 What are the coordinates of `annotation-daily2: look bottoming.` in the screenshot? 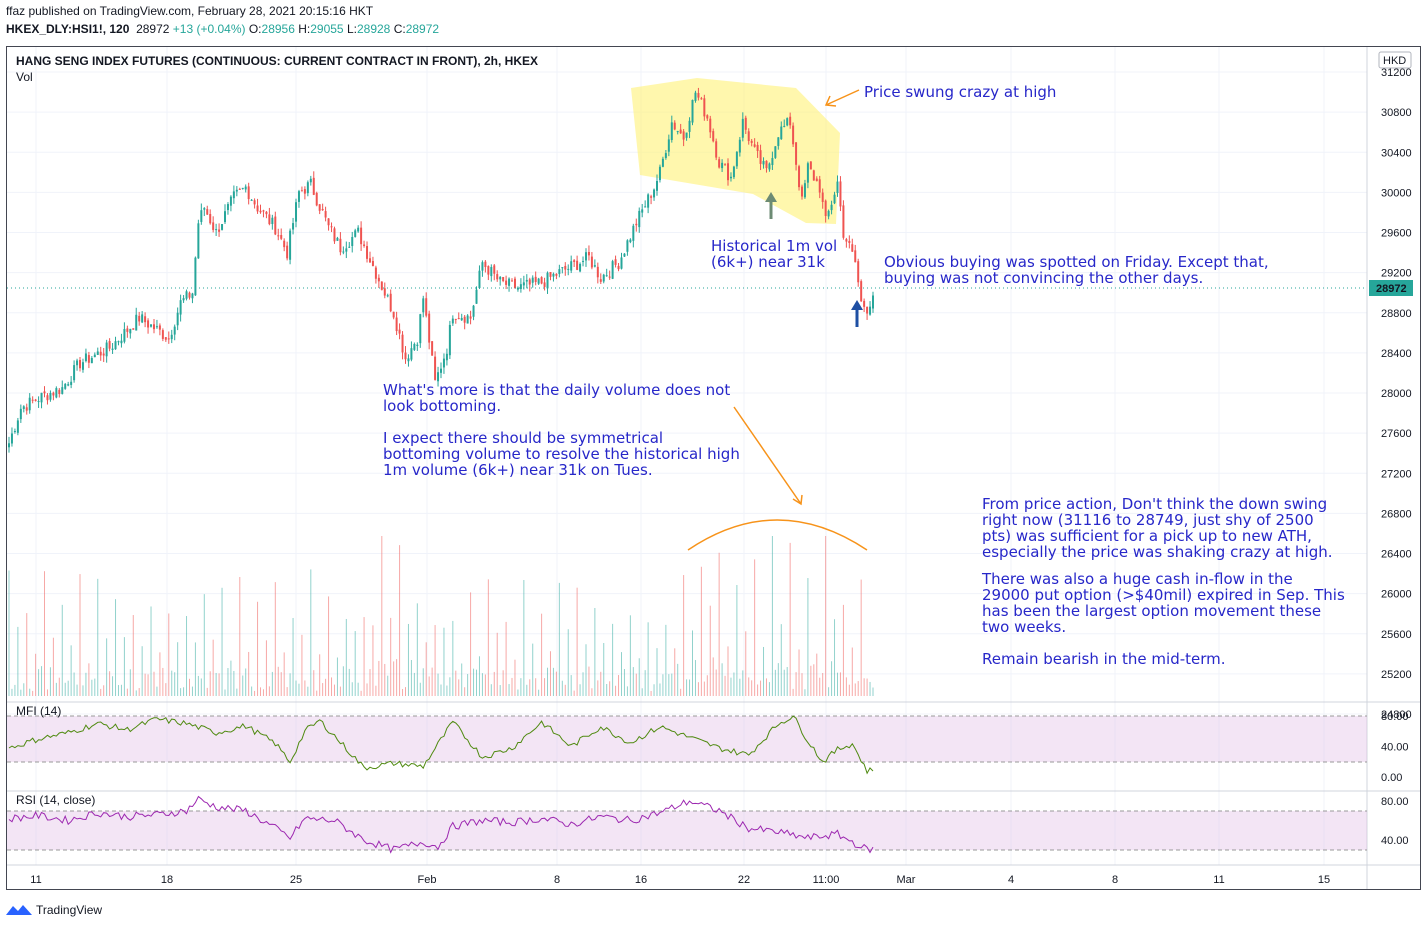 It's located at (442, 406).